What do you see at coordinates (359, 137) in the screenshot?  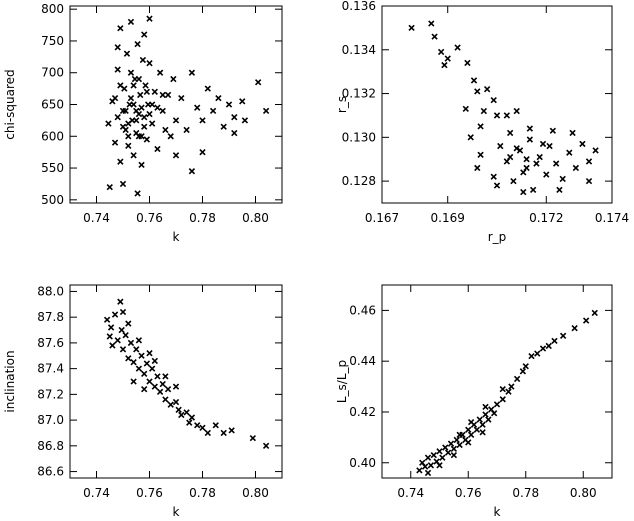 I see `y-tick-label: 0.130` at bounding box center [359, 137].